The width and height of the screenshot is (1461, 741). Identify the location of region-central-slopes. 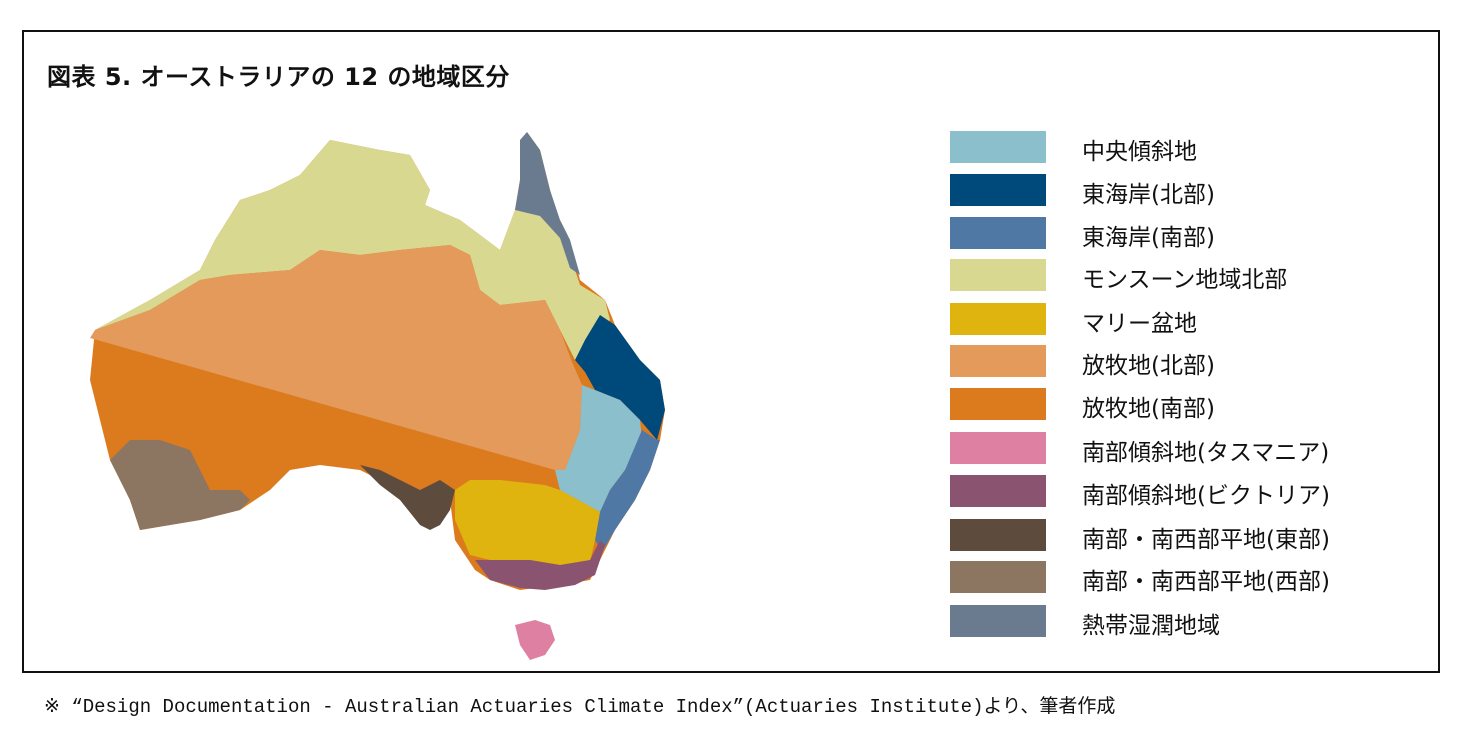
(598, 448).